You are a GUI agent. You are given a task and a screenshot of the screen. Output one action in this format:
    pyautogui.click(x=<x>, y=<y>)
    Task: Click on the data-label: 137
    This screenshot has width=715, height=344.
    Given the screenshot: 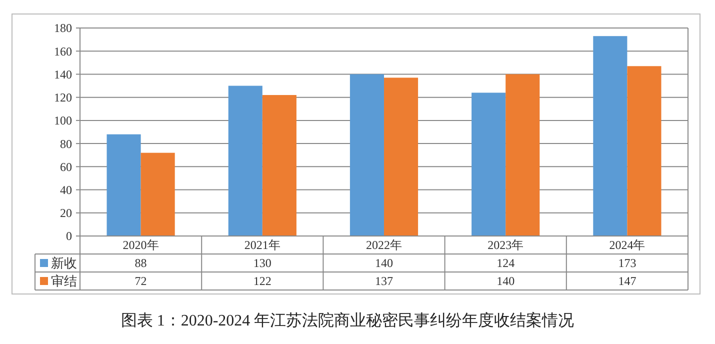 What is the action you would take?
    pyautogui.click(x=384, y=281)
    